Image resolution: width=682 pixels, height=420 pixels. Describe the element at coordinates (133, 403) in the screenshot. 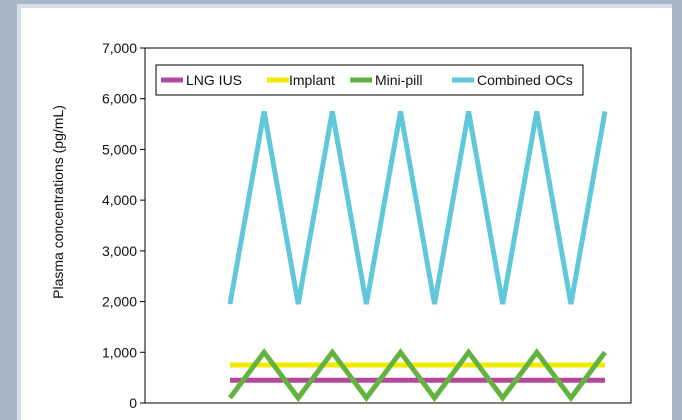

I see `y-tick-label: 0` at that location.